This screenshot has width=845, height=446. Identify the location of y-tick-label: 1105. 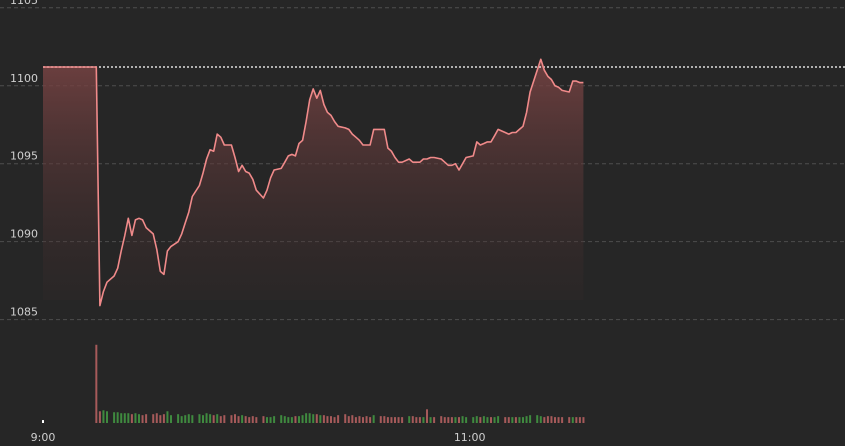
(24, 3).